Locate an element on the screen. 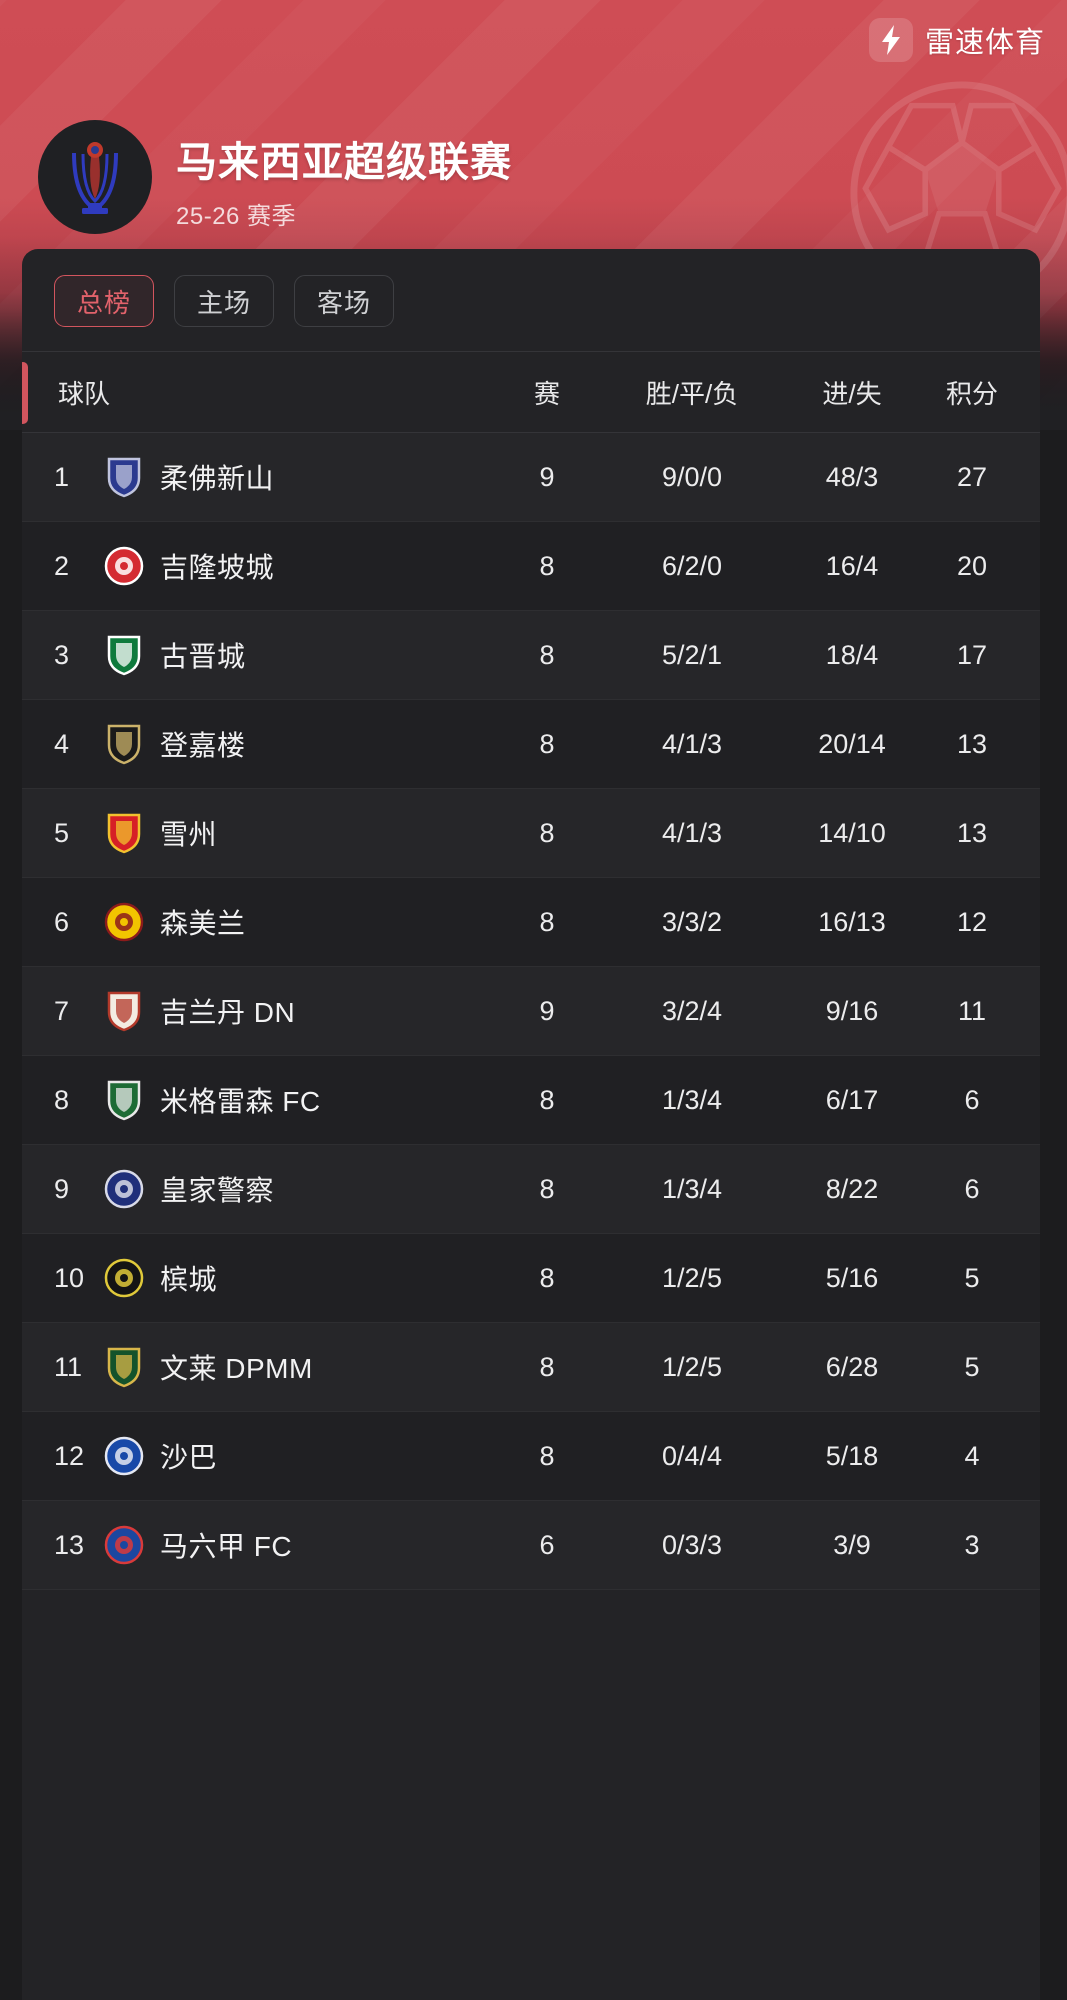 Image resolution: width=1067 pixels, height=2000 pixels. cell-played: 6 is located at coordinates (547, 1544).